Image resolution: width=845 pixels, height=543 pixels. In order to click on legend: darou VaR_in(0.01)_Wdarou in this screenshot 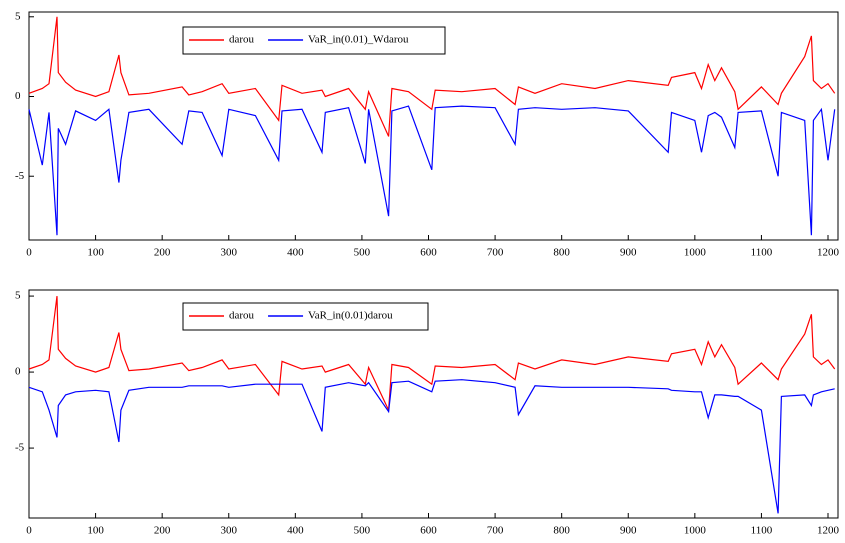, I will do `click(314, 40)`.